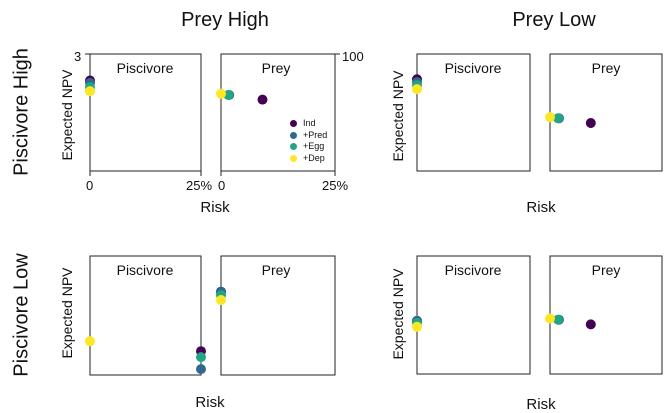 This screenshot has width=669, height=413. Describe the element at coordinates (78, 56) in the screenshot. I see `tick-label-pisc-y-max: 3` at that location.